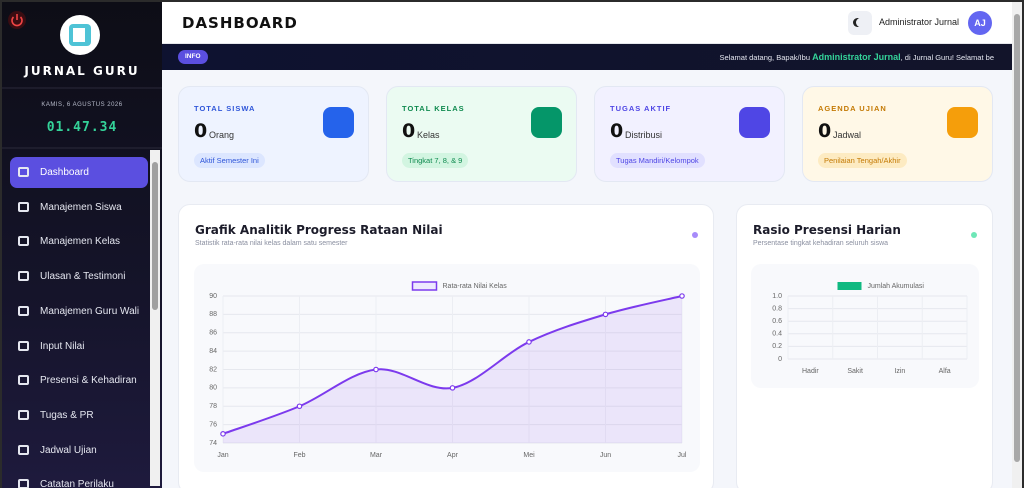 The height and width of the screenshot is (488, 1024). Describe the element at coordinates (222, 455) in the screenshot. I see `x-tick-label: Jan` at that location.